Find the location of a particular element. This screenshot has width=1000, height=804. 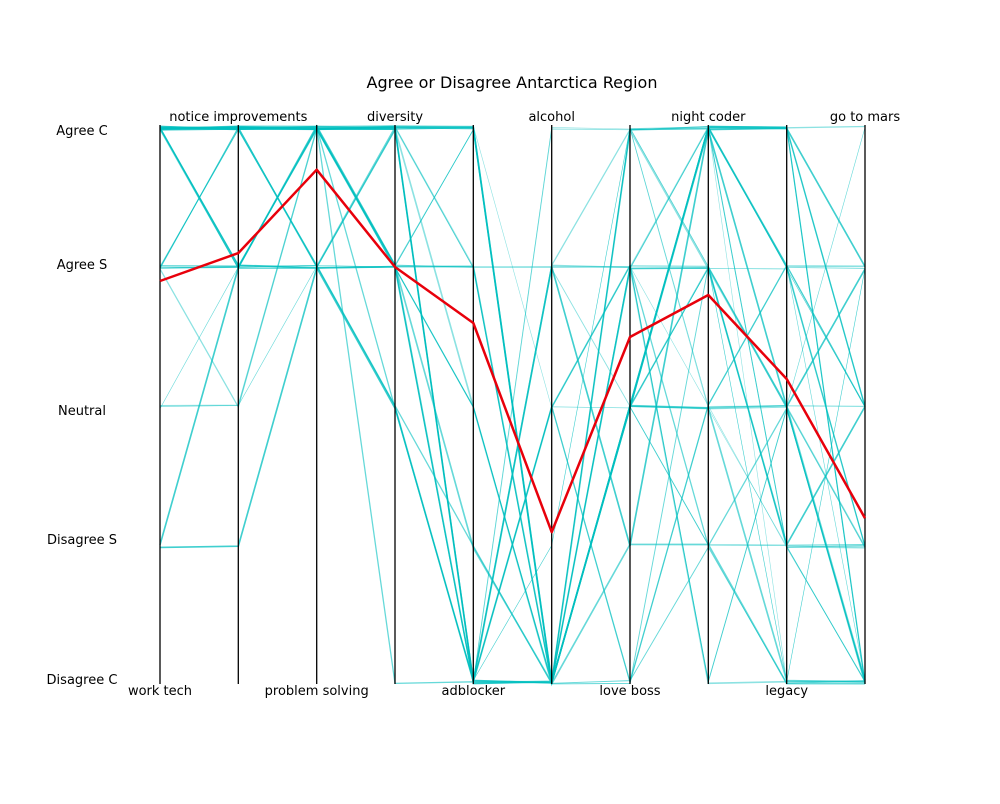

axis-label-love-boss: love boss is located at coordinates (629, 691).